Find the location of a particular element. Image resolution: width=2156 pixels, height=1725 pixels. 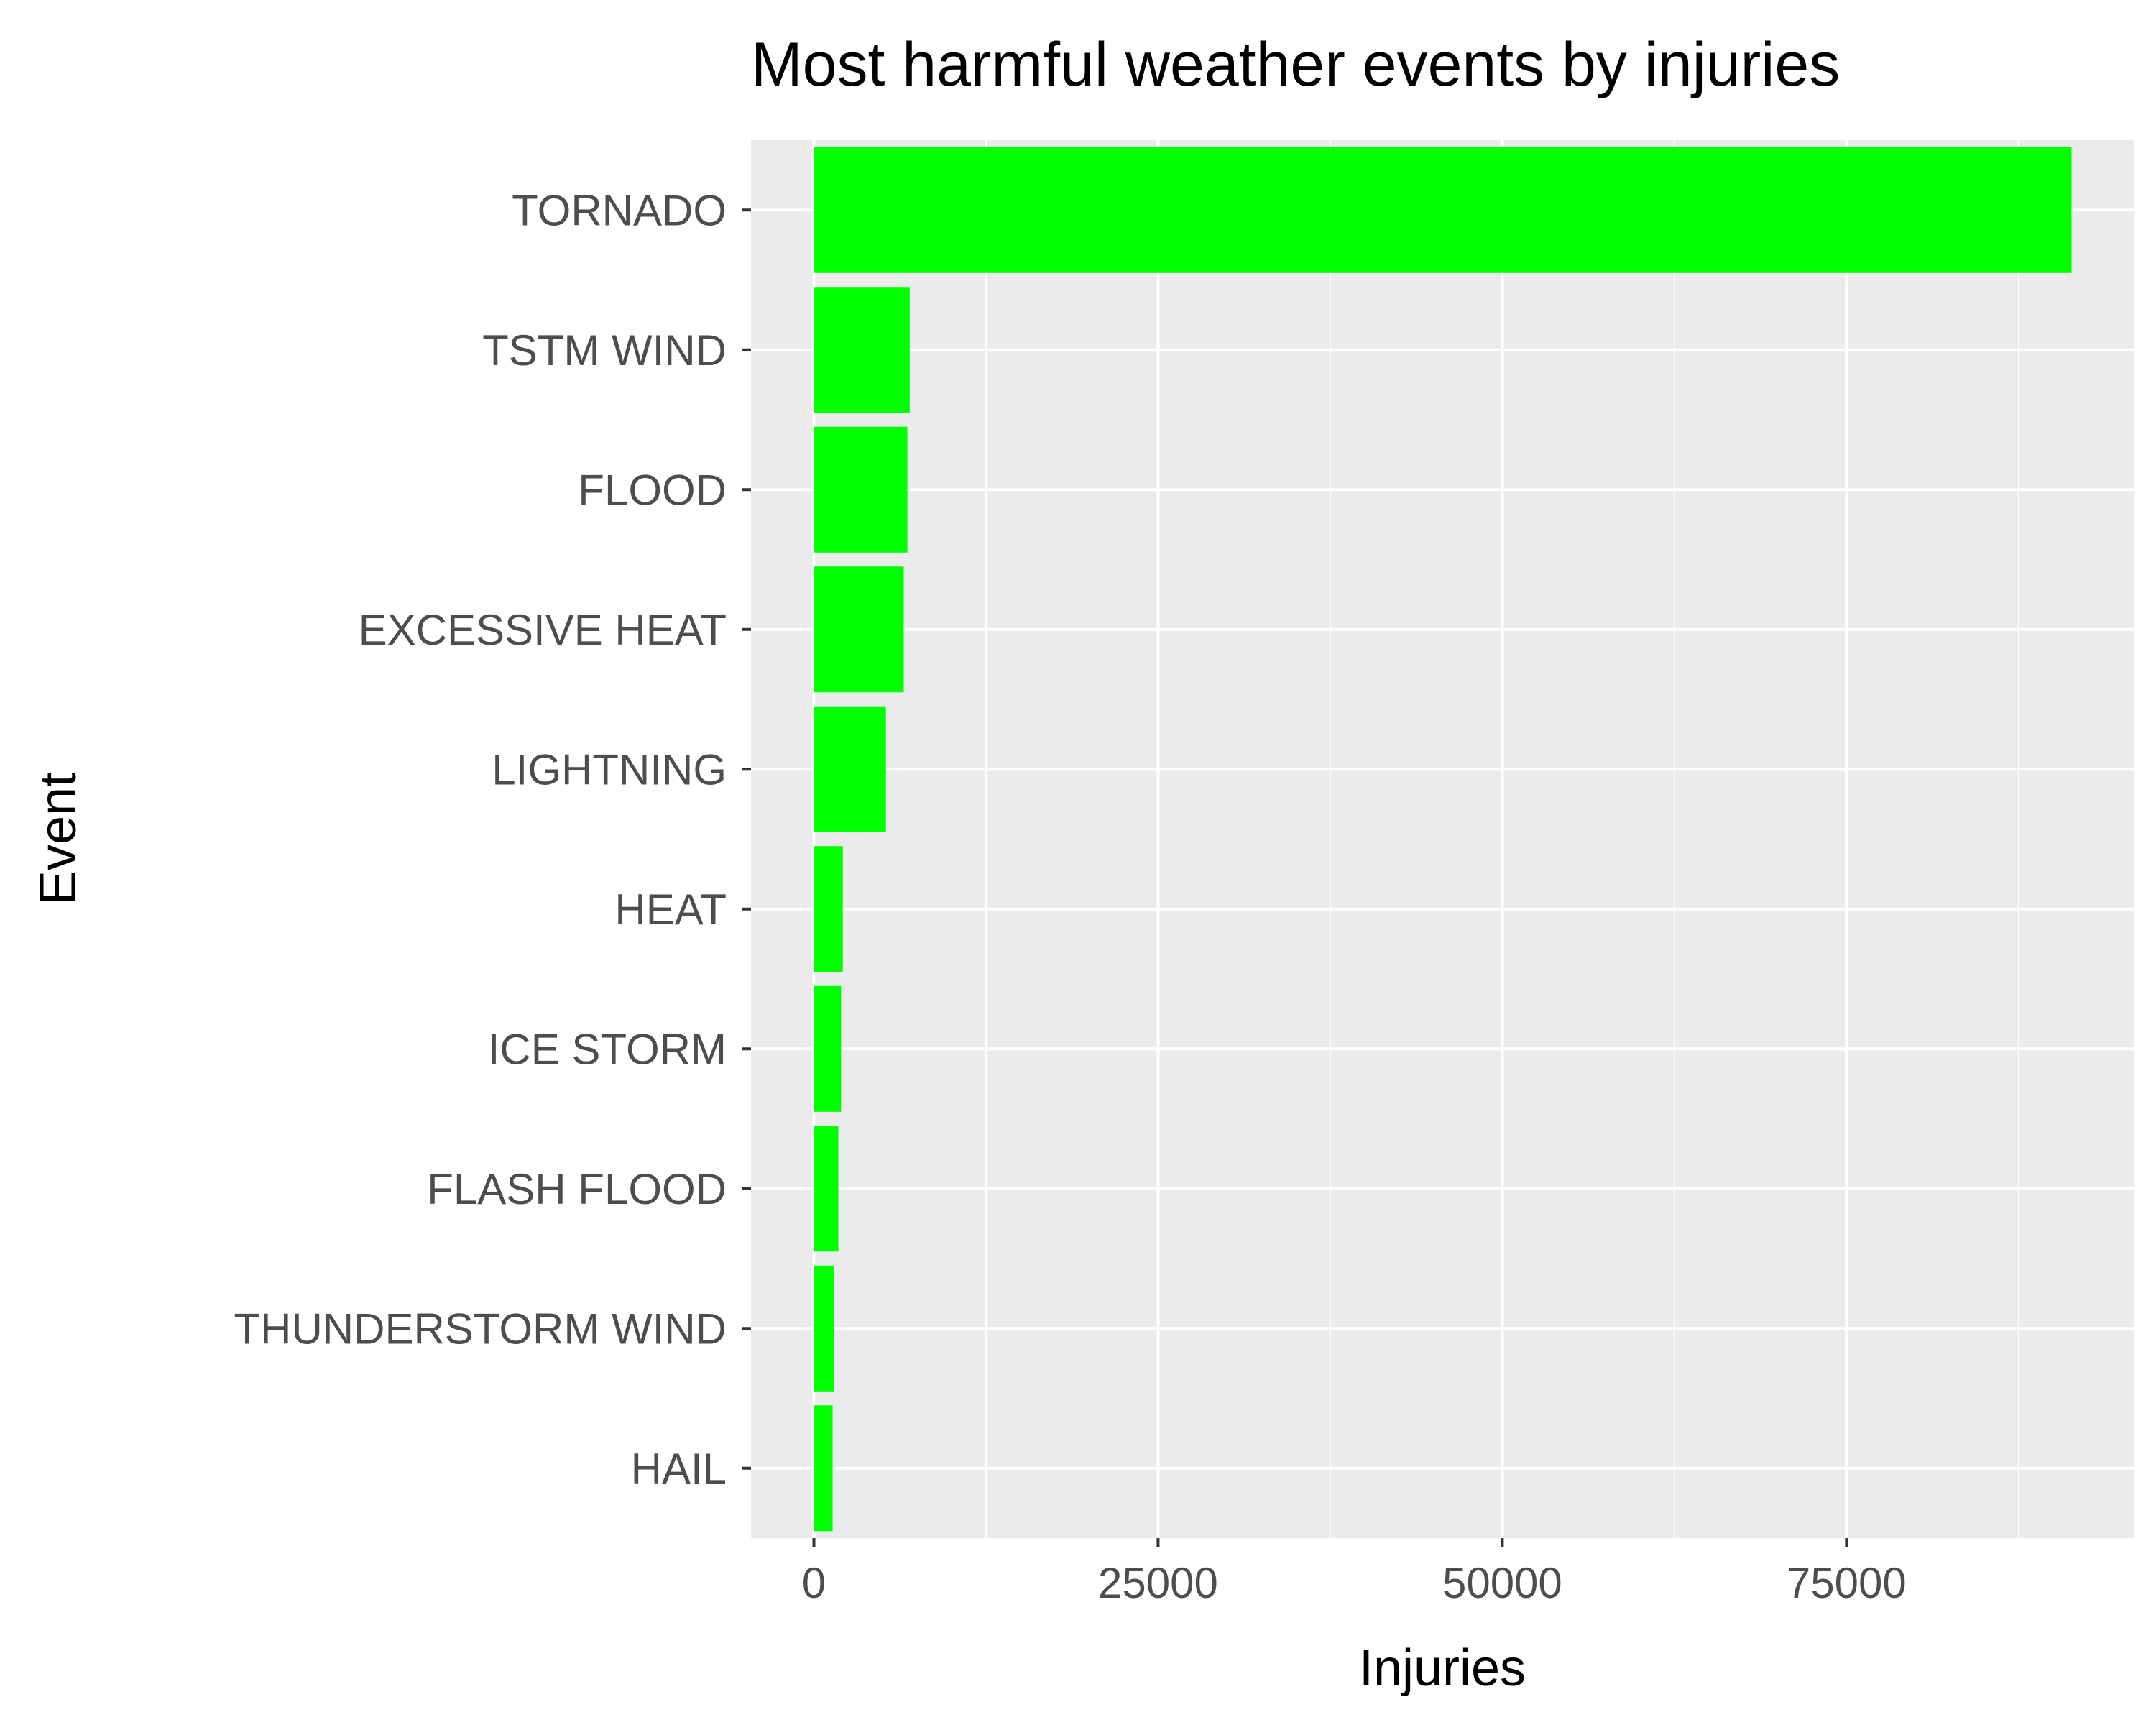

x-tick-label: 25000 is located at coordinates (1158, 1583).